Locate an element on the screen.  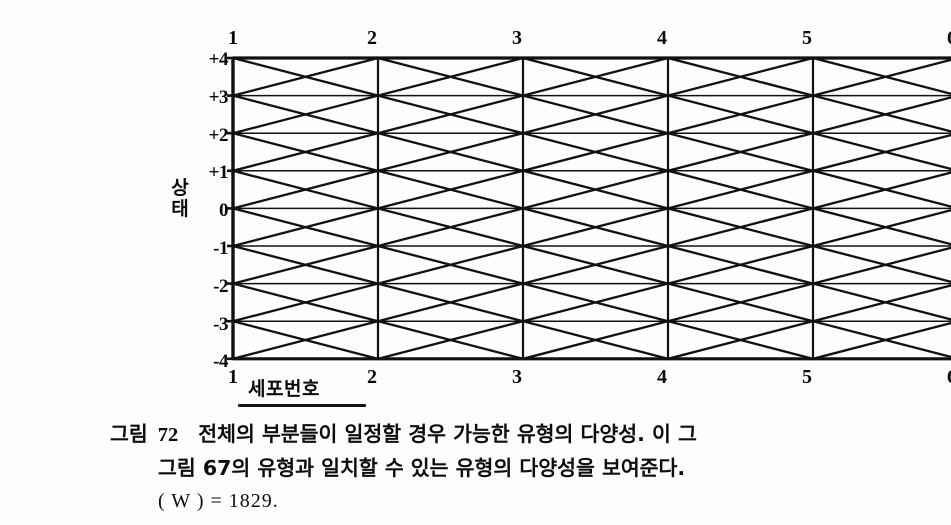
y-tick-plus2: +2 is located at coordinates (218, 135).